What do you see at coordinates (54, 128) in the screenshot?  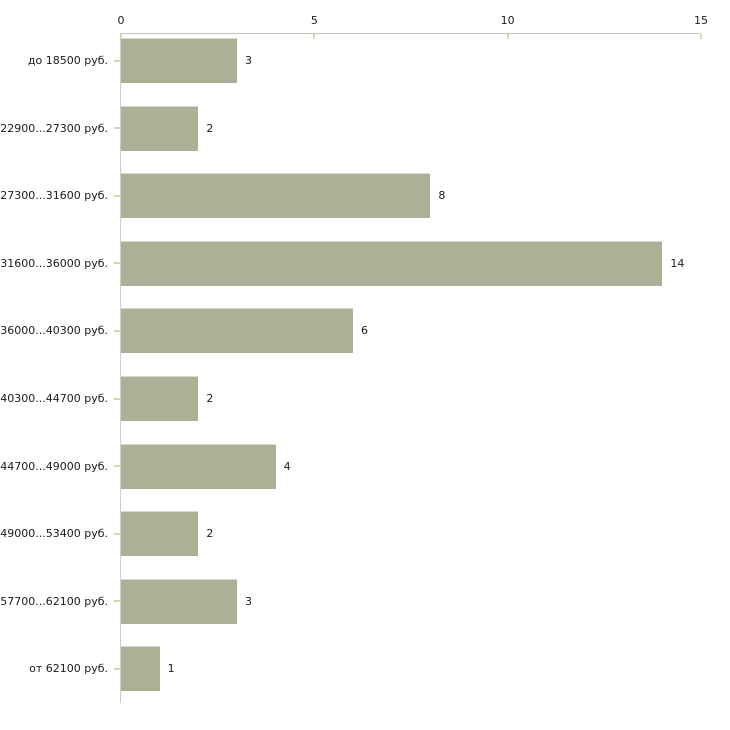 I see `category-label: 22900...27300 руб.` at bounding box center [54, 128].